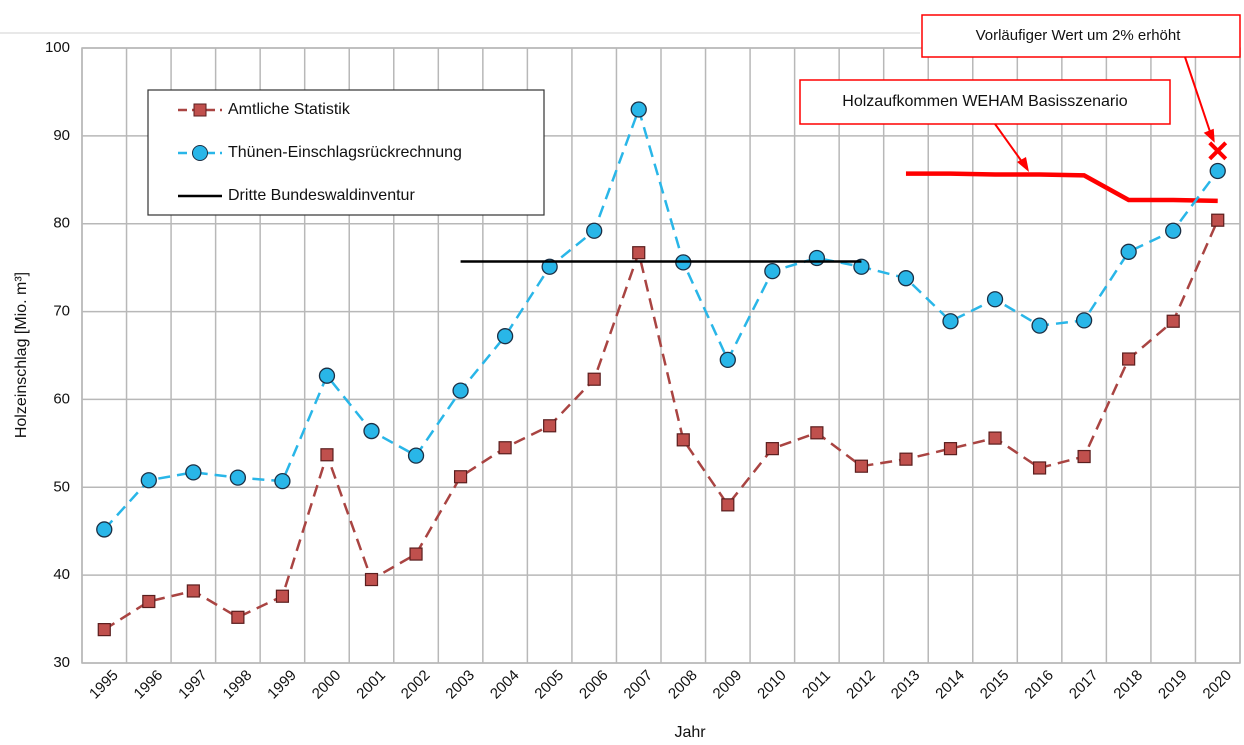 This screenshot has height=745, width=1244. What do you see at coordinates (61, 398) in the screenshot?
I see `y-tick-label: 60` at bounding box center [61, 398].